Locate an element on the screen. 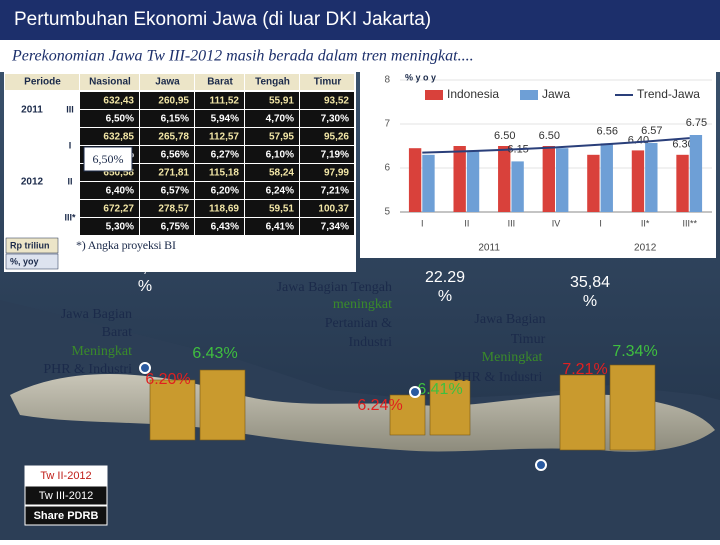 This screenshot has width=720, height=545. data-text: 271,81 is located at coordinates (173, 173).